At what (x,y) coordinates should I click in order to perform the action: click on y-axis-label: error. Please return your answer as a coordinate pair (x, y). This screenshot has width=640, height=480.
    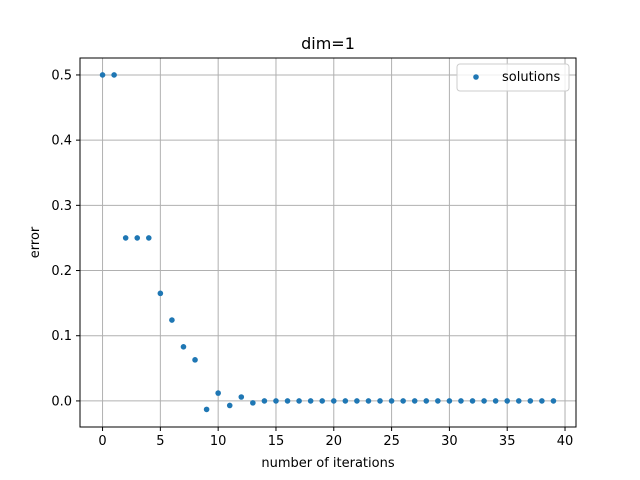
    Looking at the image, I should click on (35, 242).